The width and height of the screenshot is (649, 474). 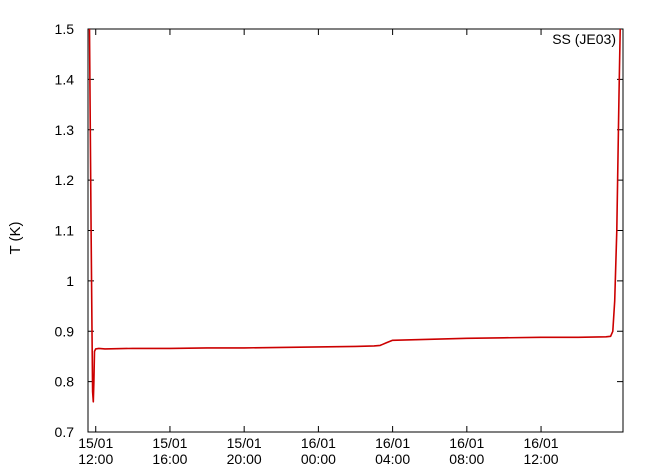 What do you see at coordinates (541, 451) in the screenshot?
I see `x-tick-label: 16/01 12:00` at bounding box center [541, 451].